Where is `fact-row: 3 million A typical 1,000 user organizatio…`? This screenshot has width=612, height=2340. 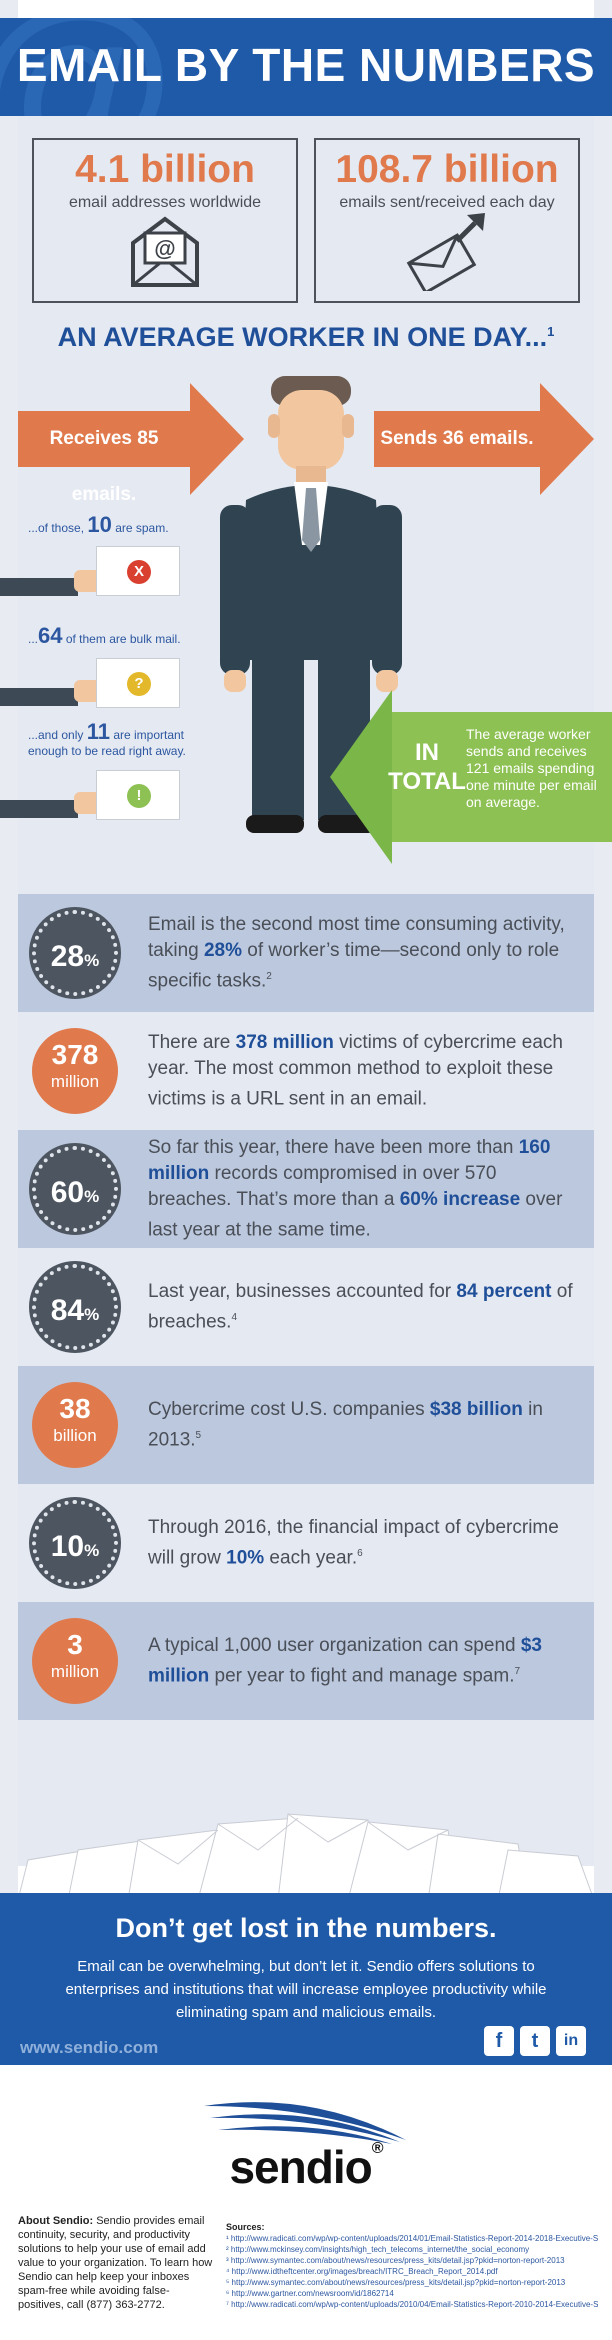
fact-row: 3 million A typical 1,000 user organizatio… is located at coordinates (306, 1661).